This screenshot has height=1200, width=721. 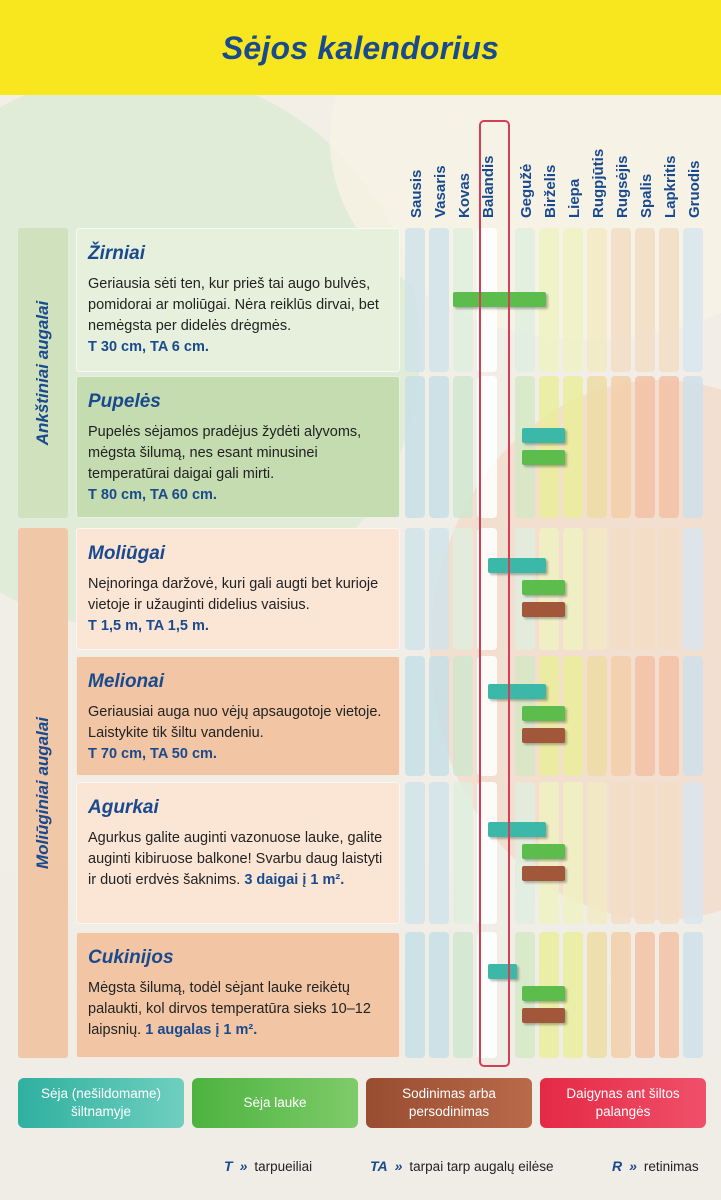 What do you see at coordinates (550, 191) in the screenshot?
I see `month-label: Birželis` at bounding box center [550, 191].